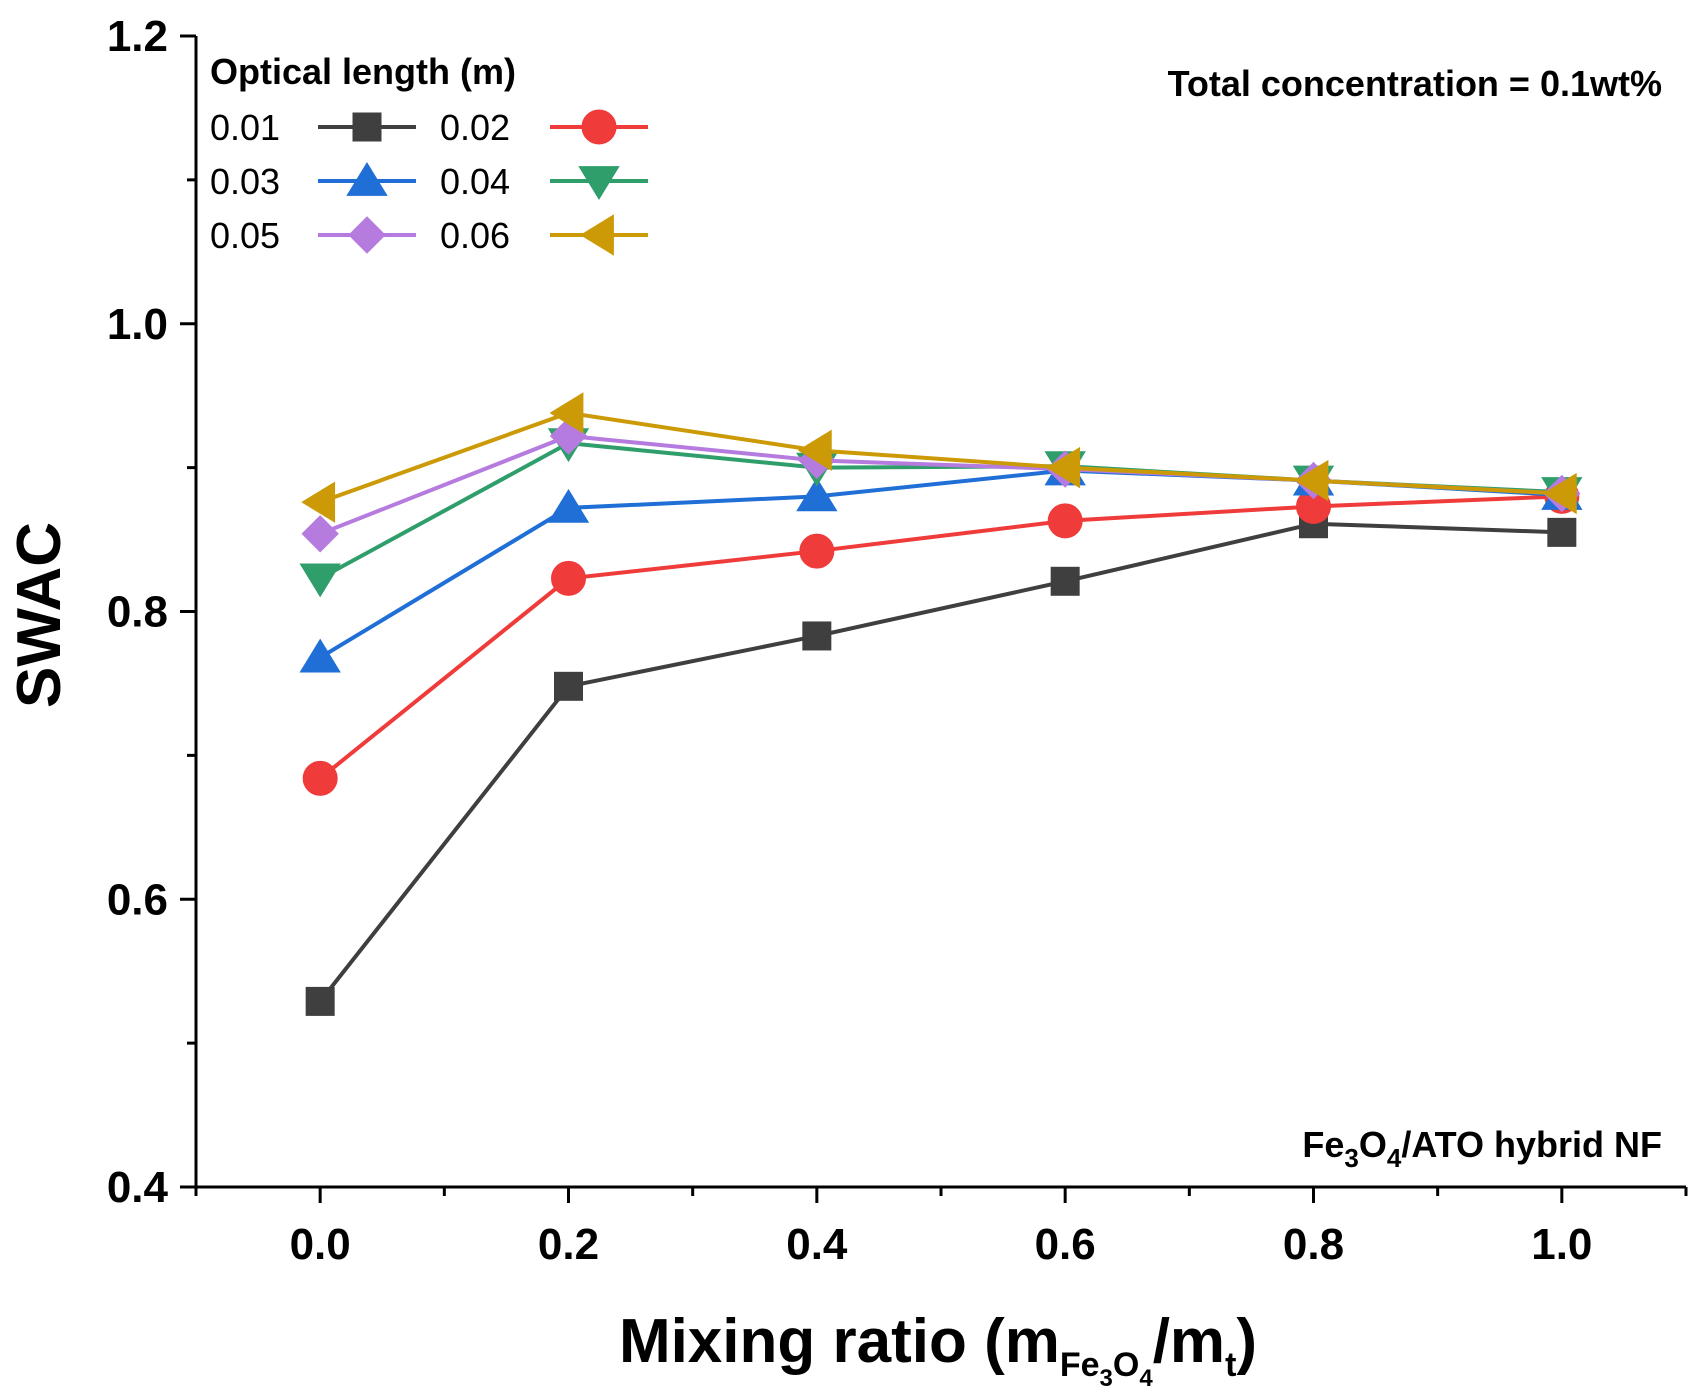 This screenshot has height=1394, width=1697. Describe the element at coordinates (245, 127) in the screenshot. I see `legend-label: 0.01` at that location.